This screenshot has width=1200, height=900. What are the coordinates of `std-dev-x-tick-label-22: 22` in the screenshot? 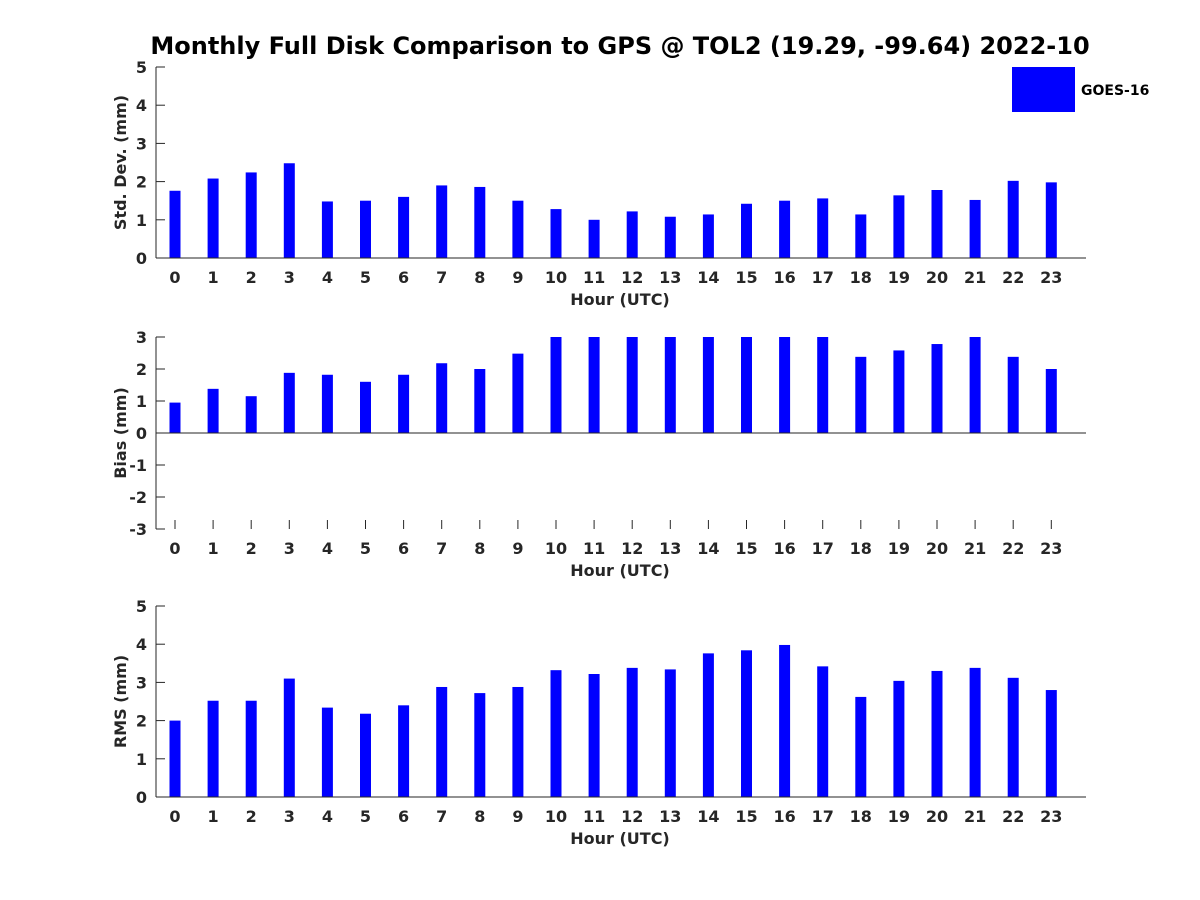 It's located at (1013, 277).